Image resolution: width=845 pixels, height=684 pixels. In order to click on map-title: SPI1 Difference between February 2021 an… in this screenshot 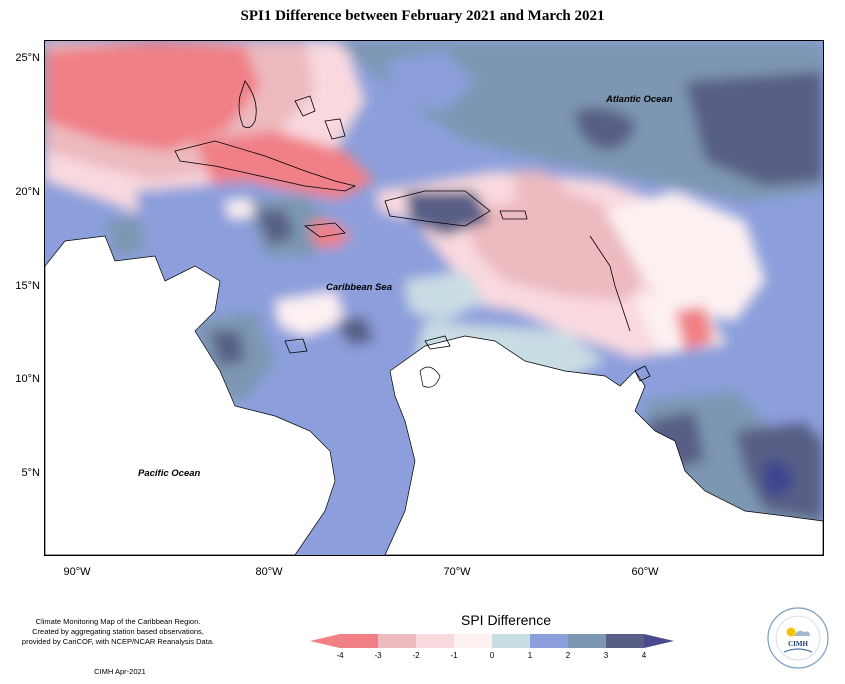, I will do `click(422, 16)`.